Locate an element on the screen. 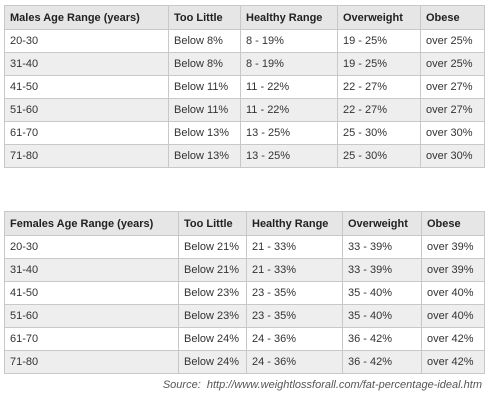  header-cell: Males Age Range (years) is located at coordinates (86, 17).